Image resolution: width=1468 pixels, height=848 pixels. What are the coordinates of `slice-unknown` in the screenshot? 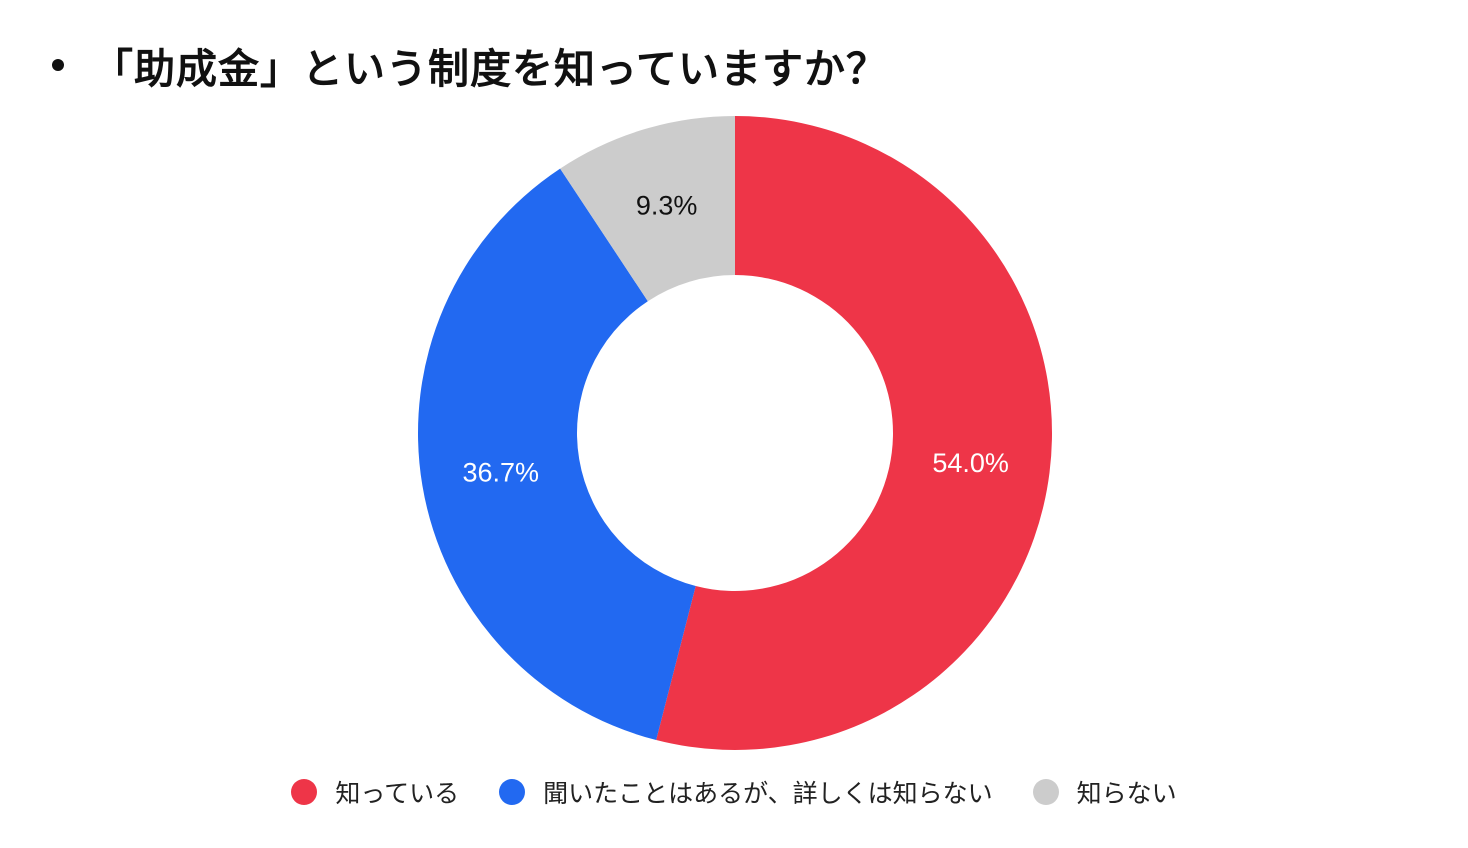 It's located at (647, 209).